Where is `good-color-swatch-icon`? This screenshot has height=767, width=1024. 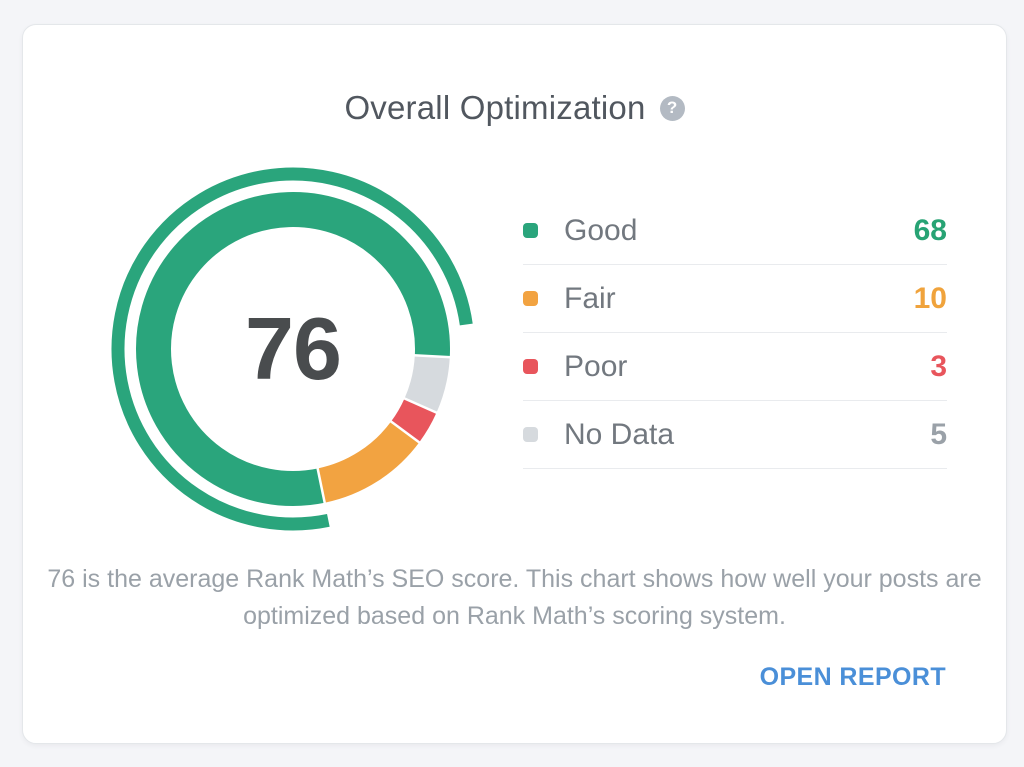
good-color-swatch-icon is located at coordinates (530, 230).